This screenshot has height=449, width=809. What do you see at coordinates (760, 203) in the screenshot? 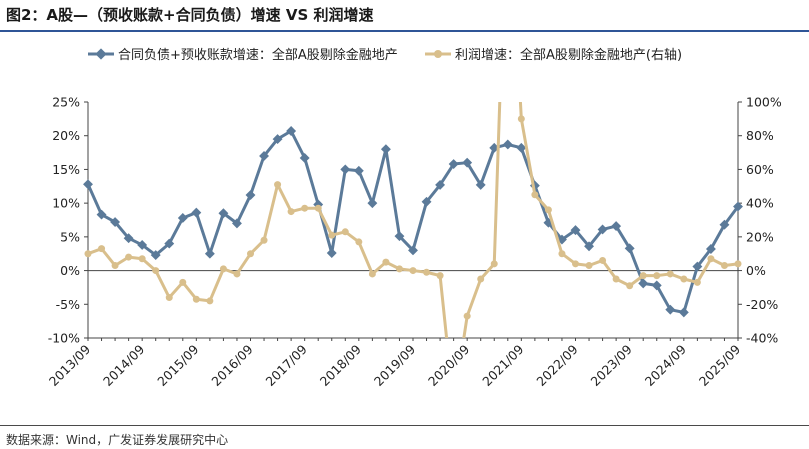
I see `right-tick-label: 40%` at bounding box center [760, 203].